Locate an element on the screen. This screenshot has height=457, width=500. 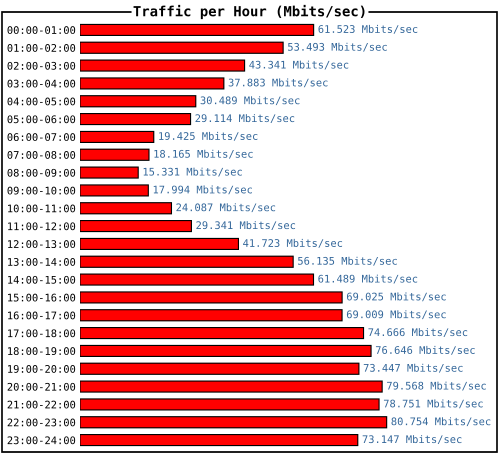
y-tick-label: 06:00-07:00 is located at coordinates (42, 137).